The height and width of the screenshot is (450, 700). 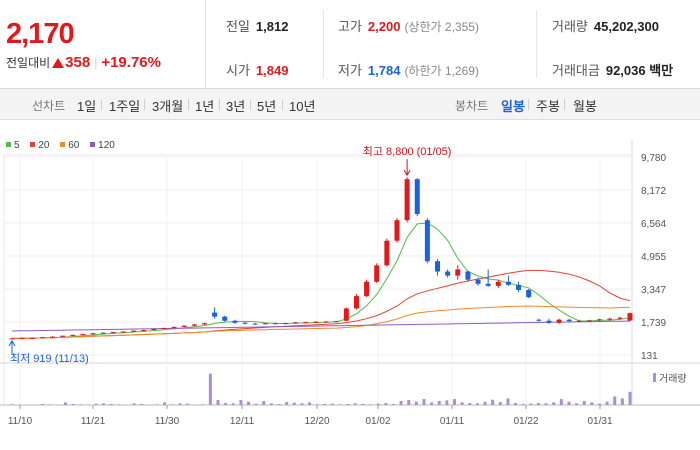 I want to click on candle-daily: 일봉, so click(x=513, y=106).